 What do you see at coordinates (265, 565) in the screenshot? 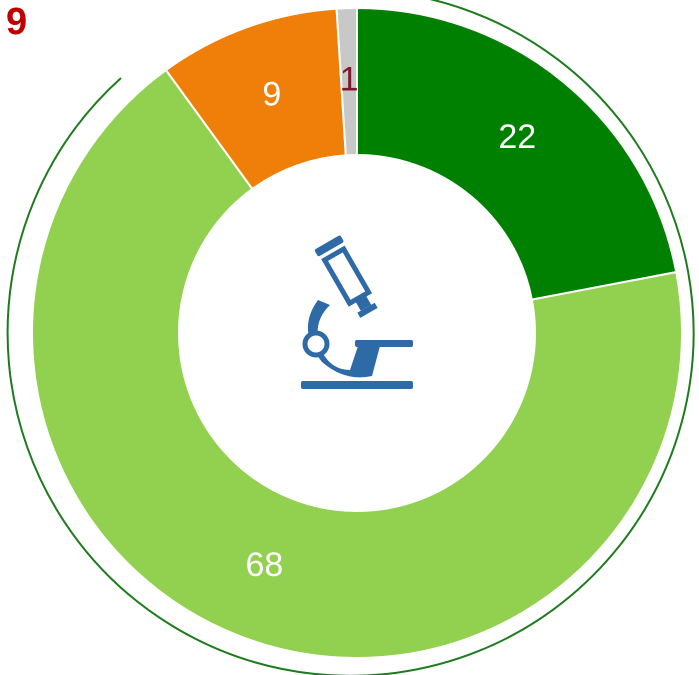
I see `data-label: 68` at bounding box center [265, 565].